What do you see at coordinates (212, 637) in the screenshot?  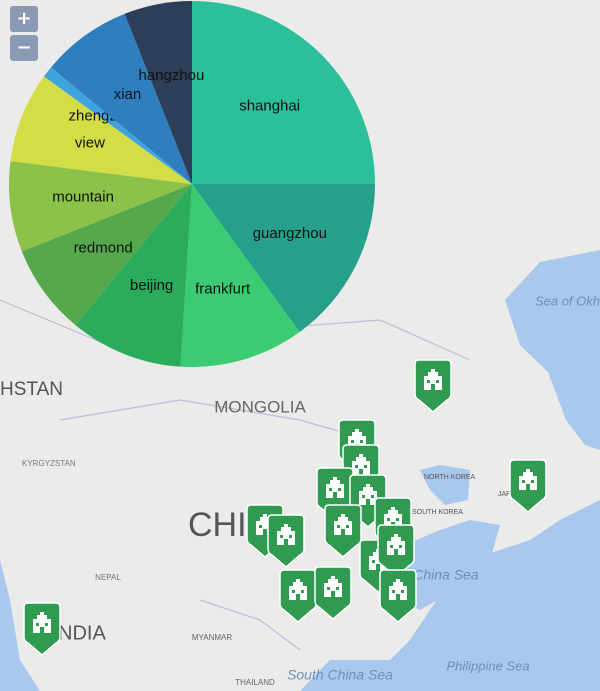 I see `map-label: MYANMAR` at bounding box center [212, 637].